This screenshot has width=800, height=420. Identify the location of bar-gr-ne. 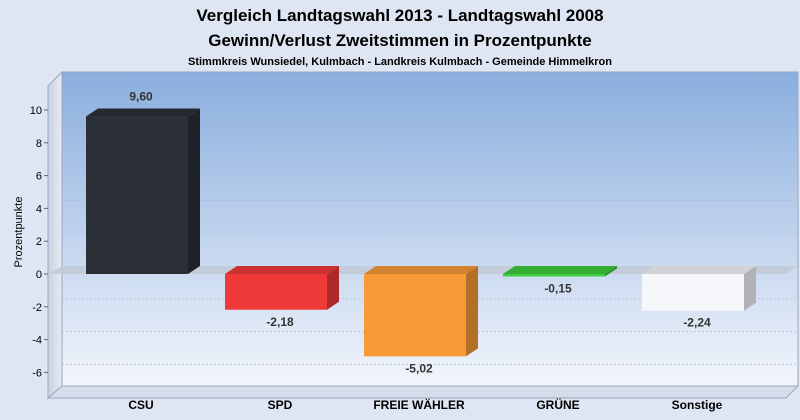
(560, 271).